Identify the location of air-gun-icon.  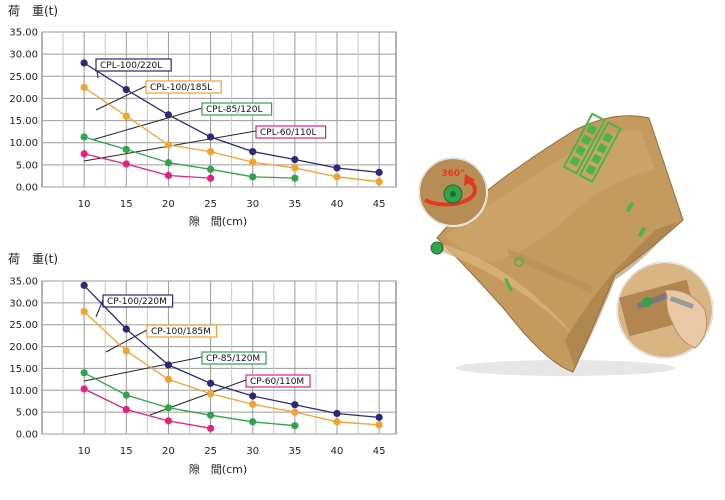
(681, 302).